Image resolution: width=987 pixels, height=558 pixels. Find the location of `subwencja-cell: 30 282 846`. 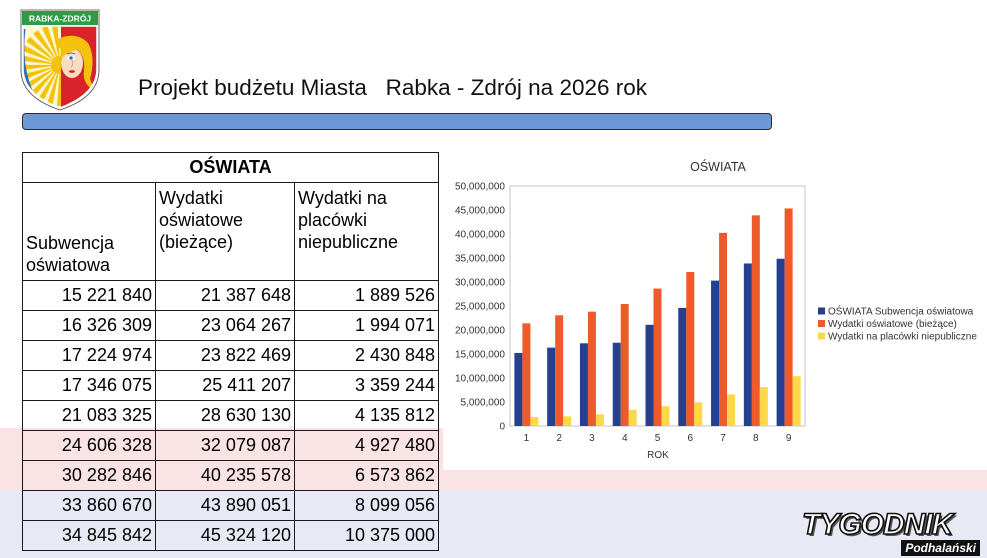

subwencja-cell: 30 282 846 is located at coordinates (89, 475).